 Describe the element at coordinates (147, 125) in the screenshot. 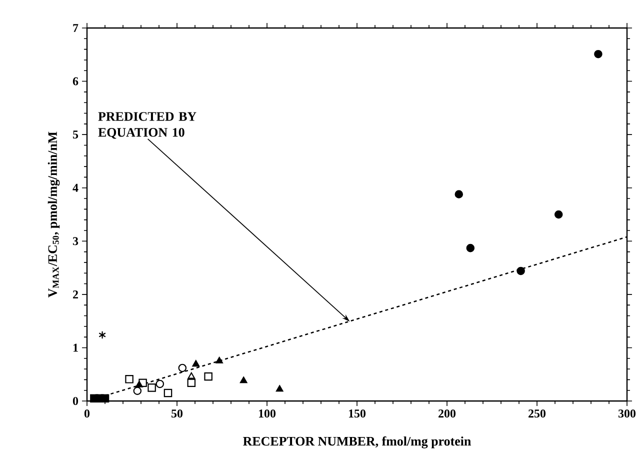

I see `annotation: PREDICTED BY EQUATION 10` at that location.